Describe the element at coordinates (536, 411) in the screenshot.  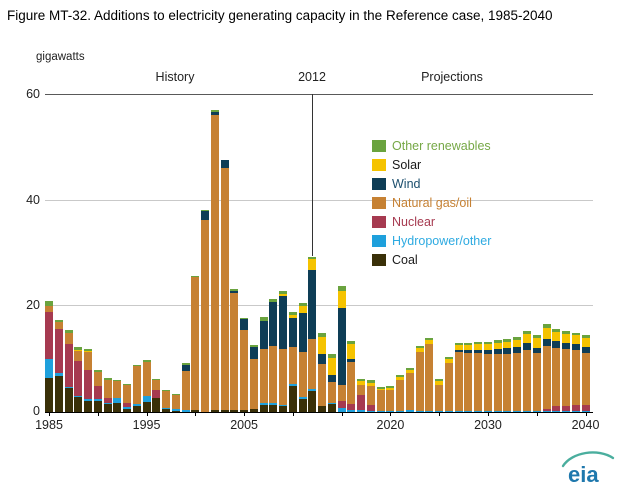
I see `bar-2035-hydropower-other` at that location.